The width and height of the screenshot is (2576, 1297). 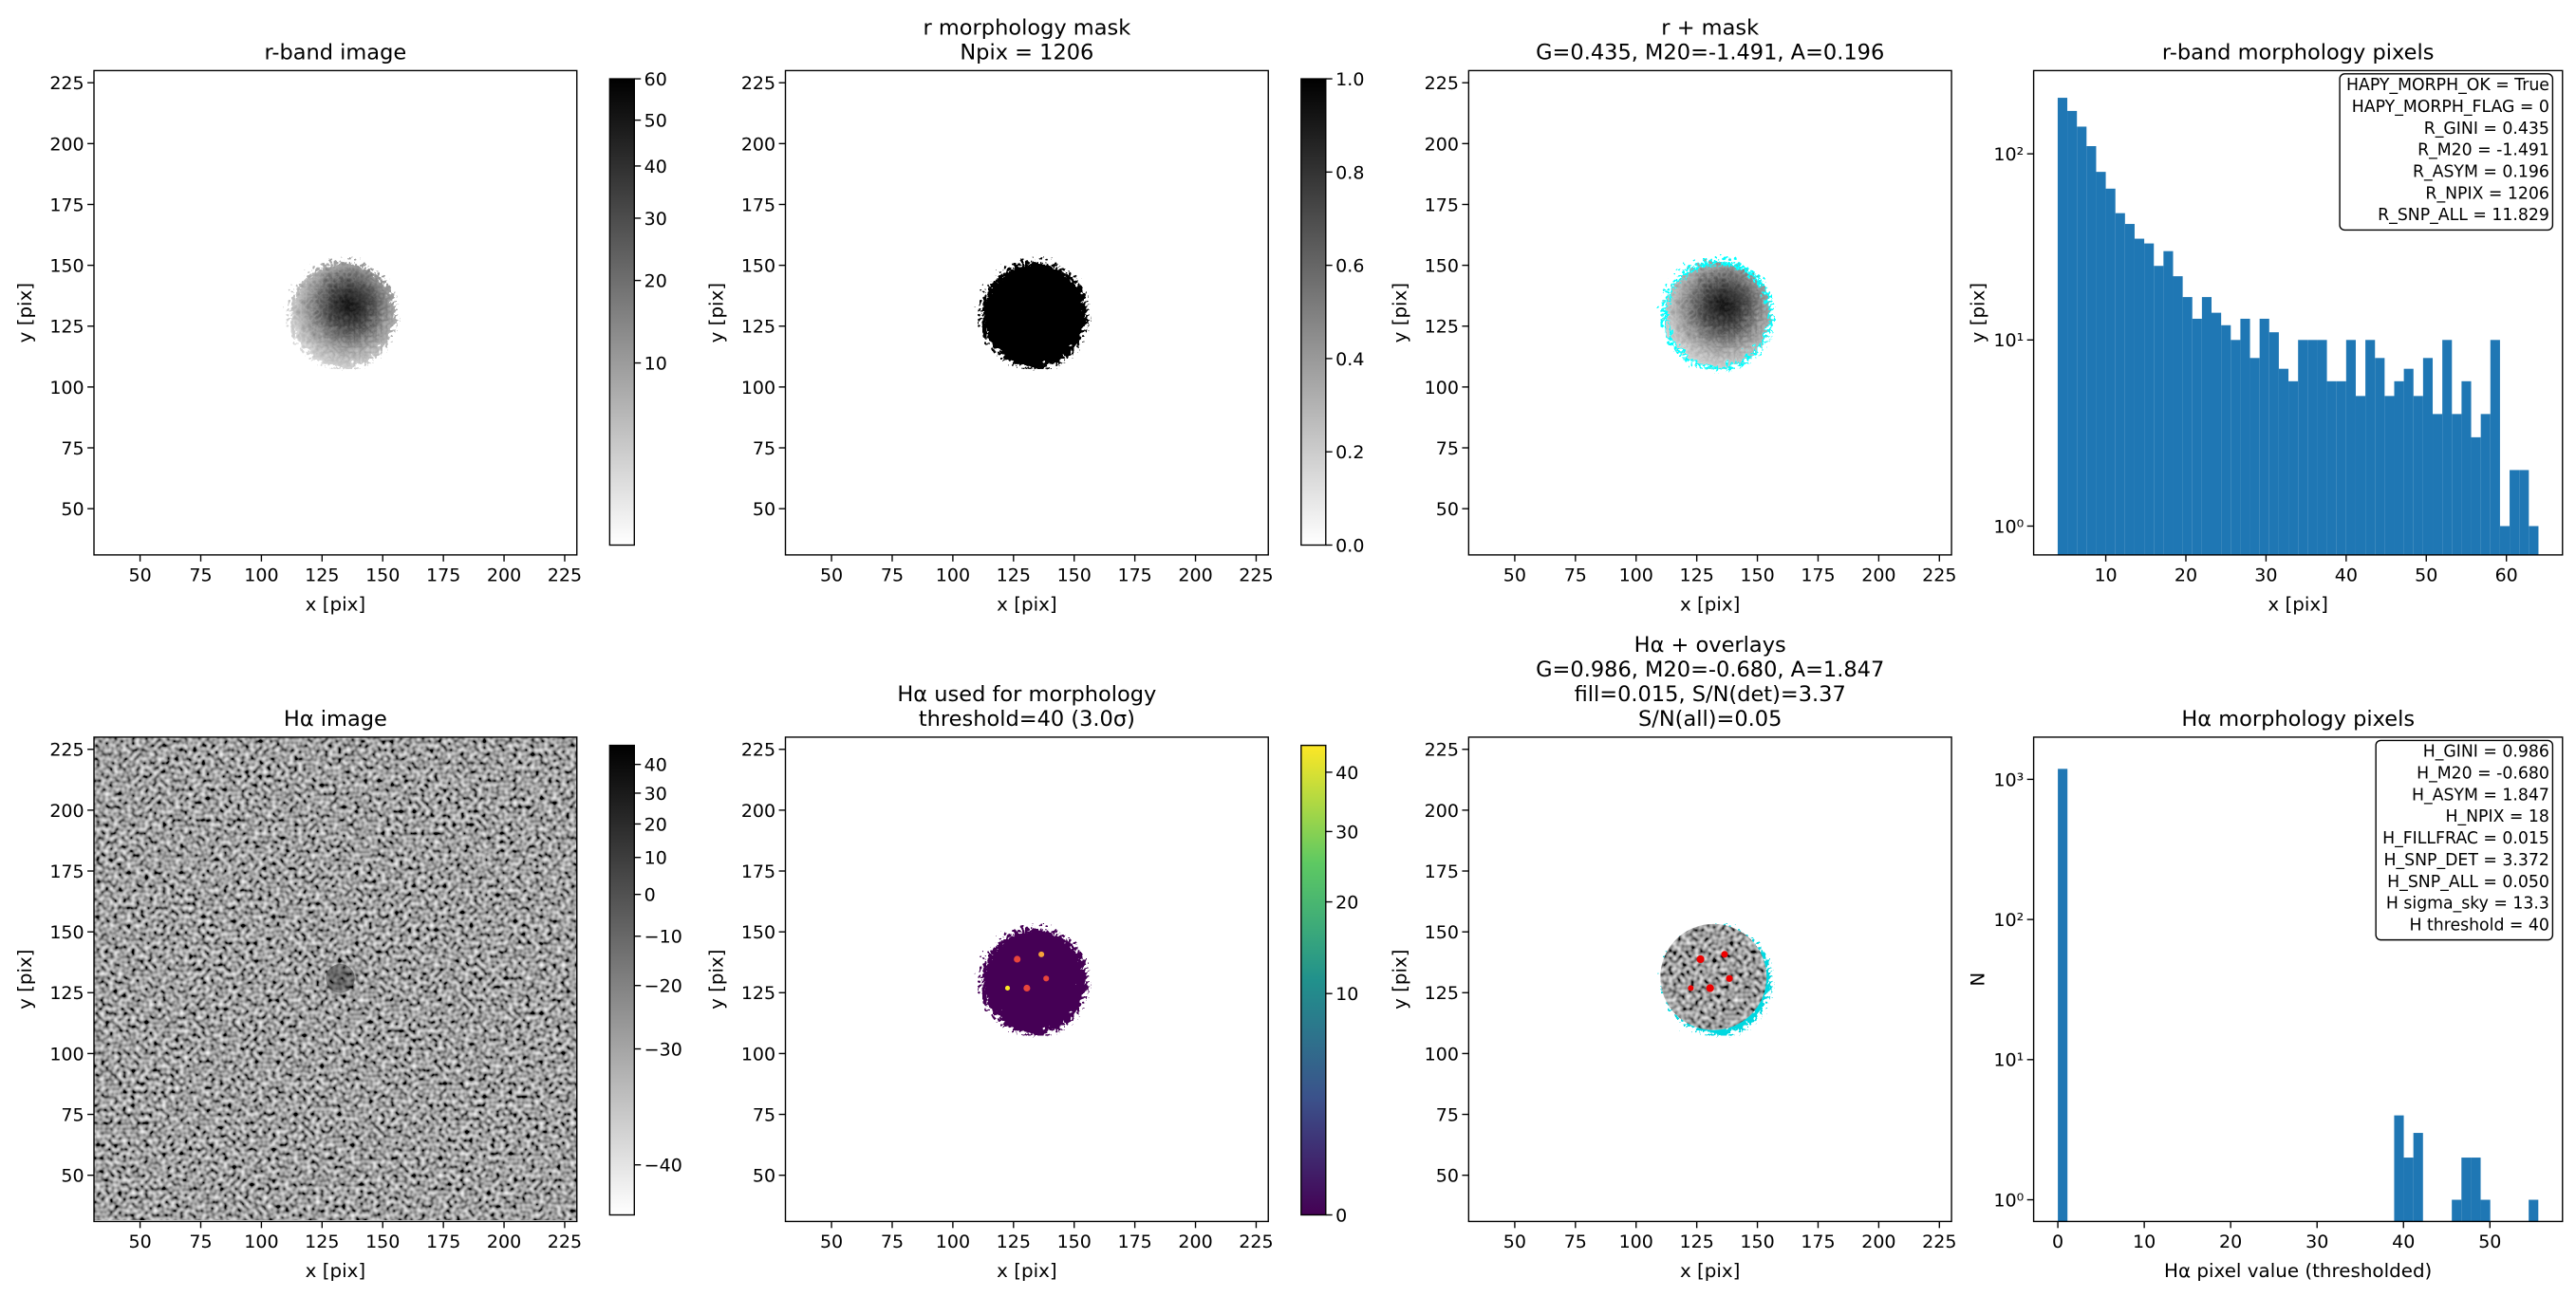 What do you see at coordinates (2186, 575) in the screenshot?
I see `x-tick-label: 20` at bounding box center [2186, 575].